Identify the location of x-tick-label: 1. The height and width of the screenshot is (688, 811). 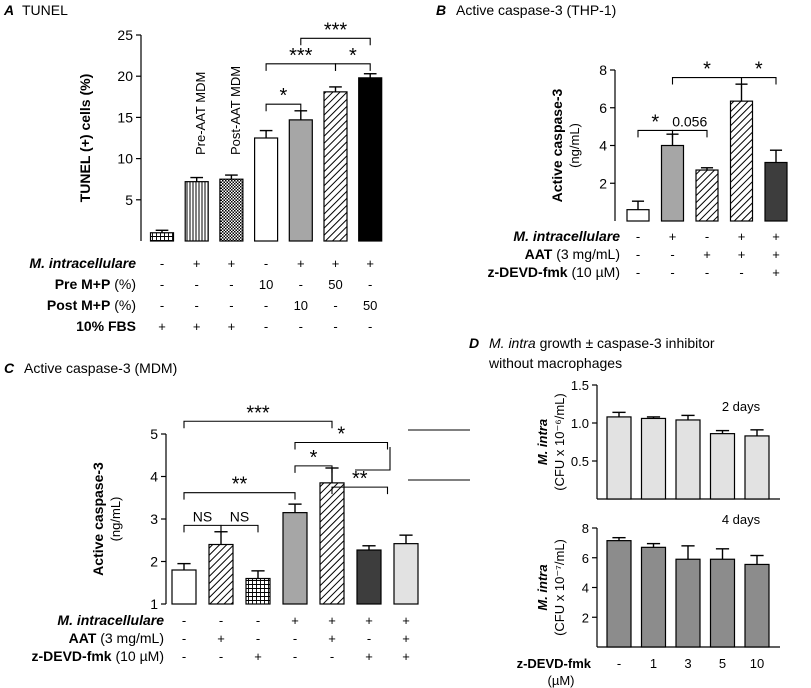
(653, 663).